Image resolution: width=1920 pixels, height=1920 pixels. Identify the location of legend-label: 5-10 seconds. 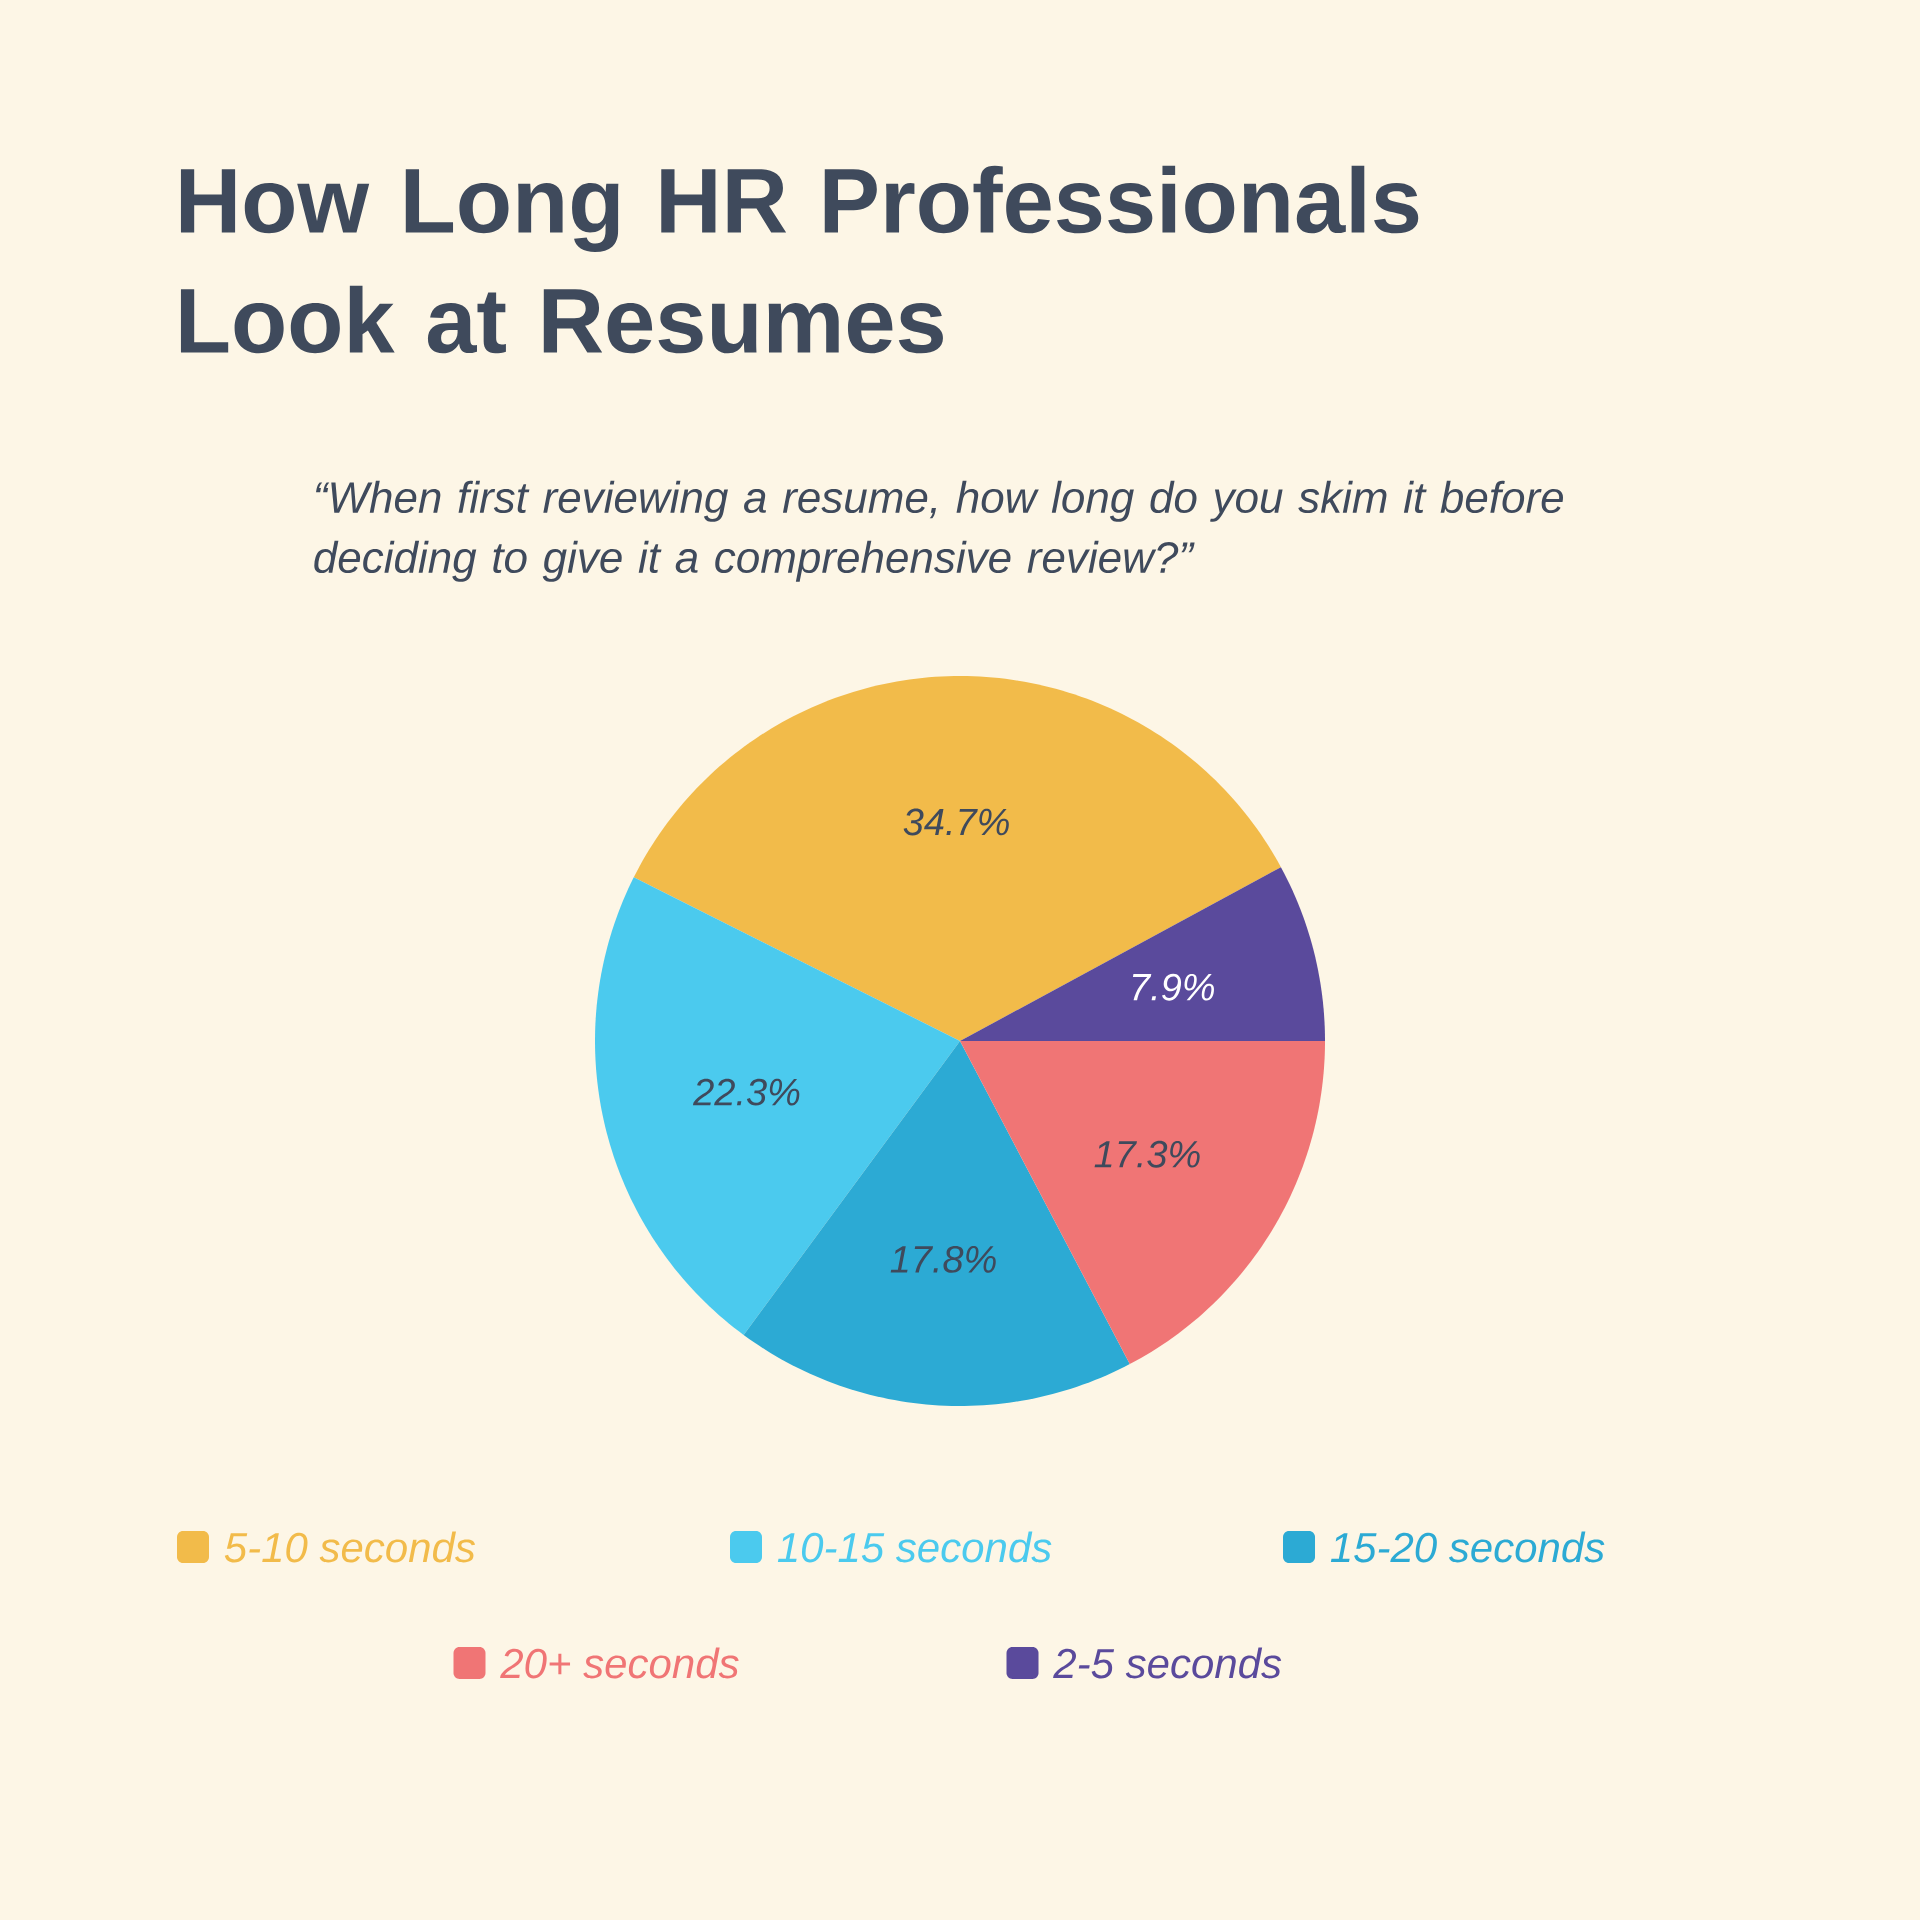
(350, 1547).